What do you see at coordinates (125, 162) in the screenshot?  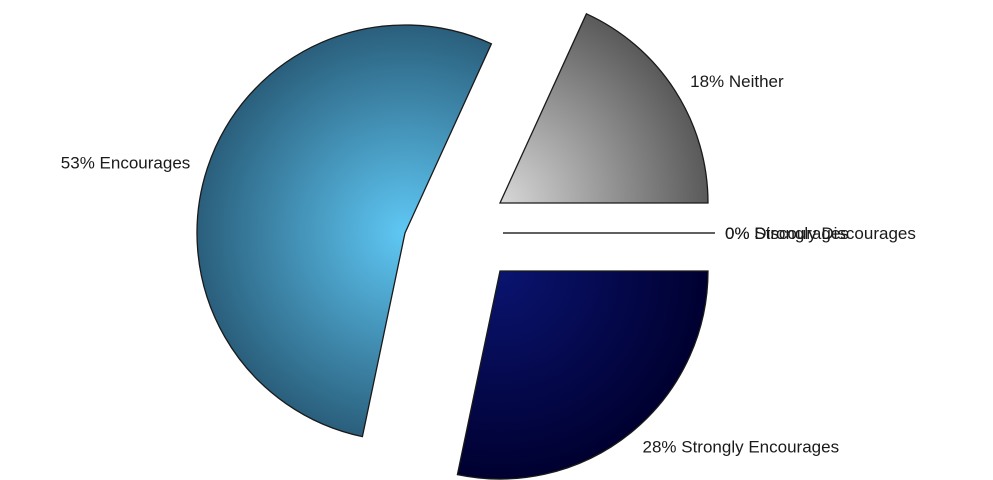 I see `slice-label-53-encourages: 53% Encourages` at bounding box center [125, 162].